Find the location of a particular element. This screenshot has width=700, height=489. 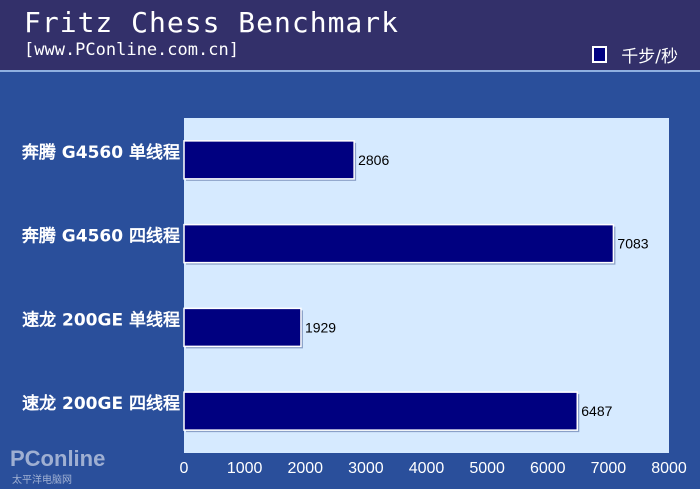

legend-swatch is located at coordinates (600, 54).